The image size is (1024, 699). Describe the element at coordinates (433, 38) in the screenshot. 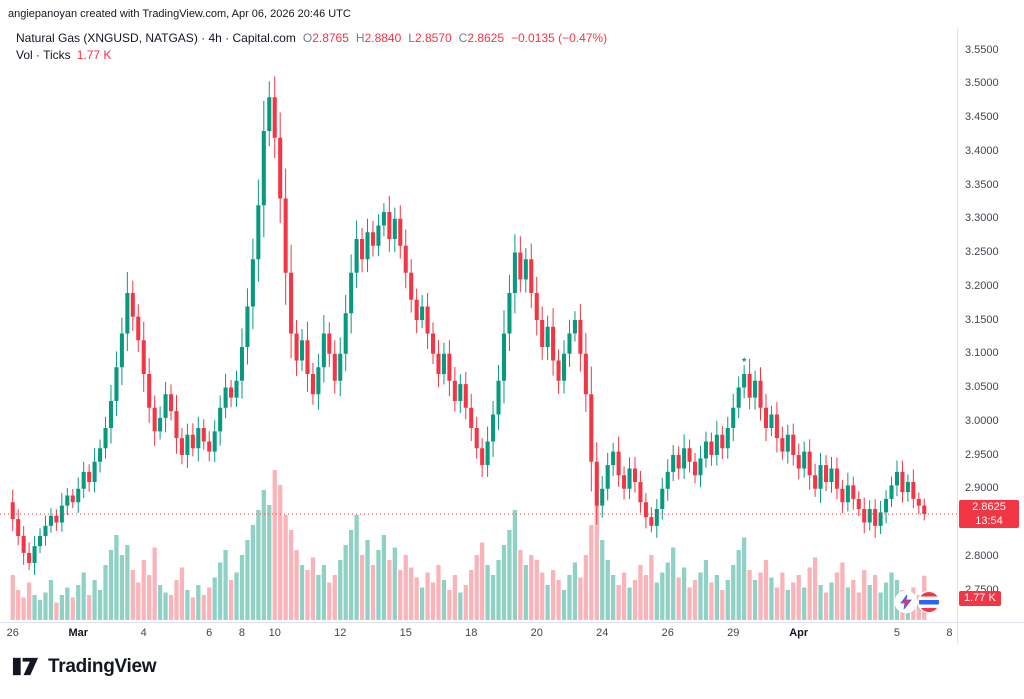

I see `low-value: 2.8570` at that location.